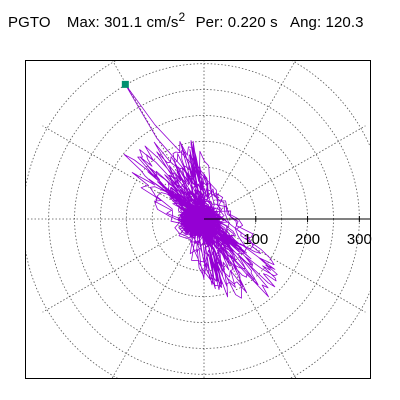  I want to click on radial-tick-label-100: 100, so click(255, 239).